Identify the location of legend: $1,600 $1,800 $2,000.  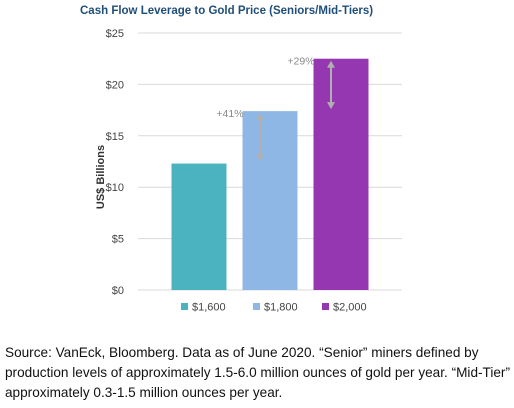
(274, 308).